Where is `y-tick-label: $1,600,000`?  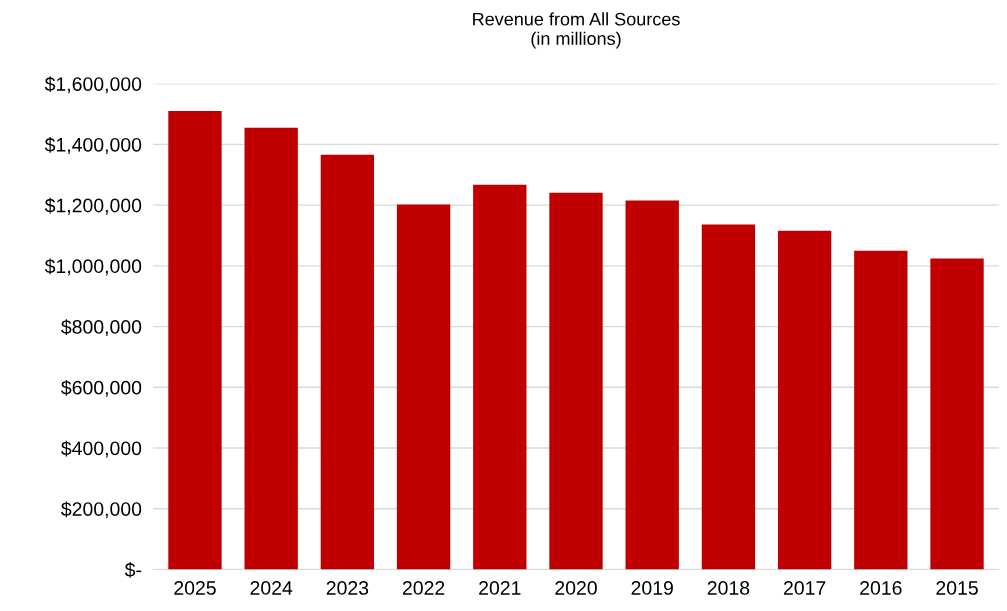
y-tick-label: $1,600,000 is located at coordinates (93, 85).